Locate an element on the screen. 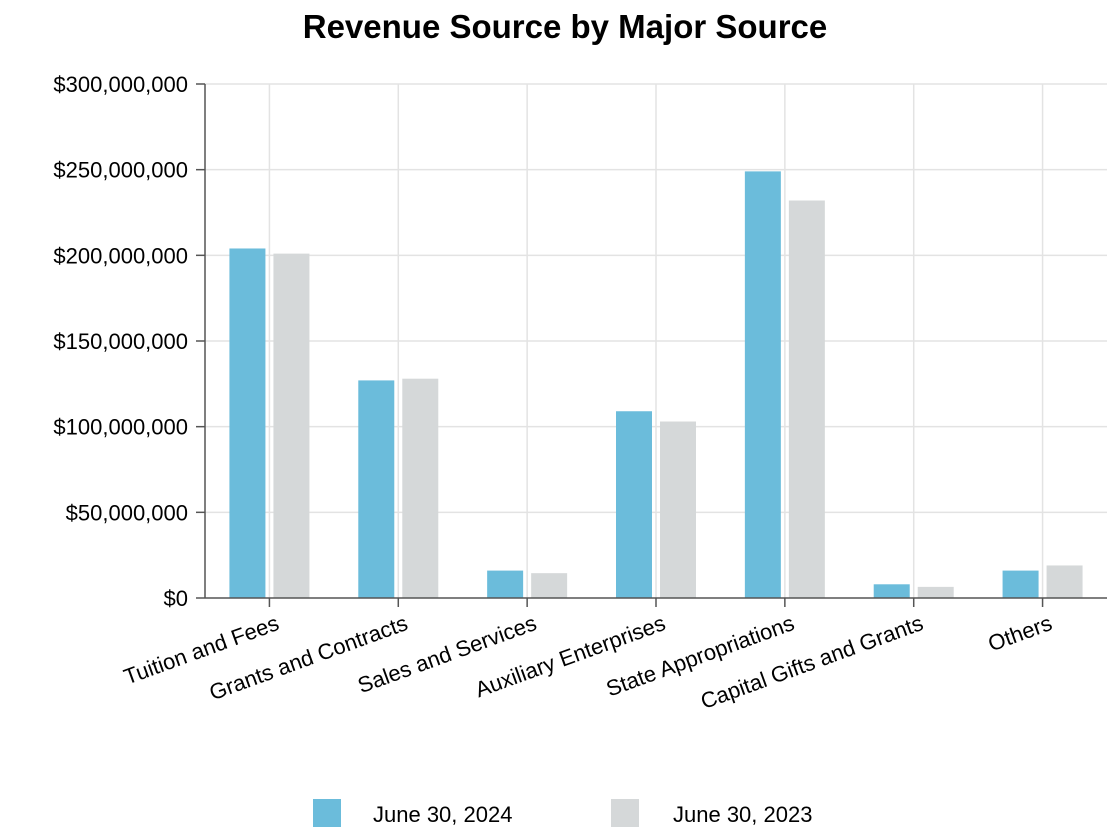 The width and height of the screenshot is (1107, 834). y-tick-label: $100,000,000 is located at coordinates (120, 427).